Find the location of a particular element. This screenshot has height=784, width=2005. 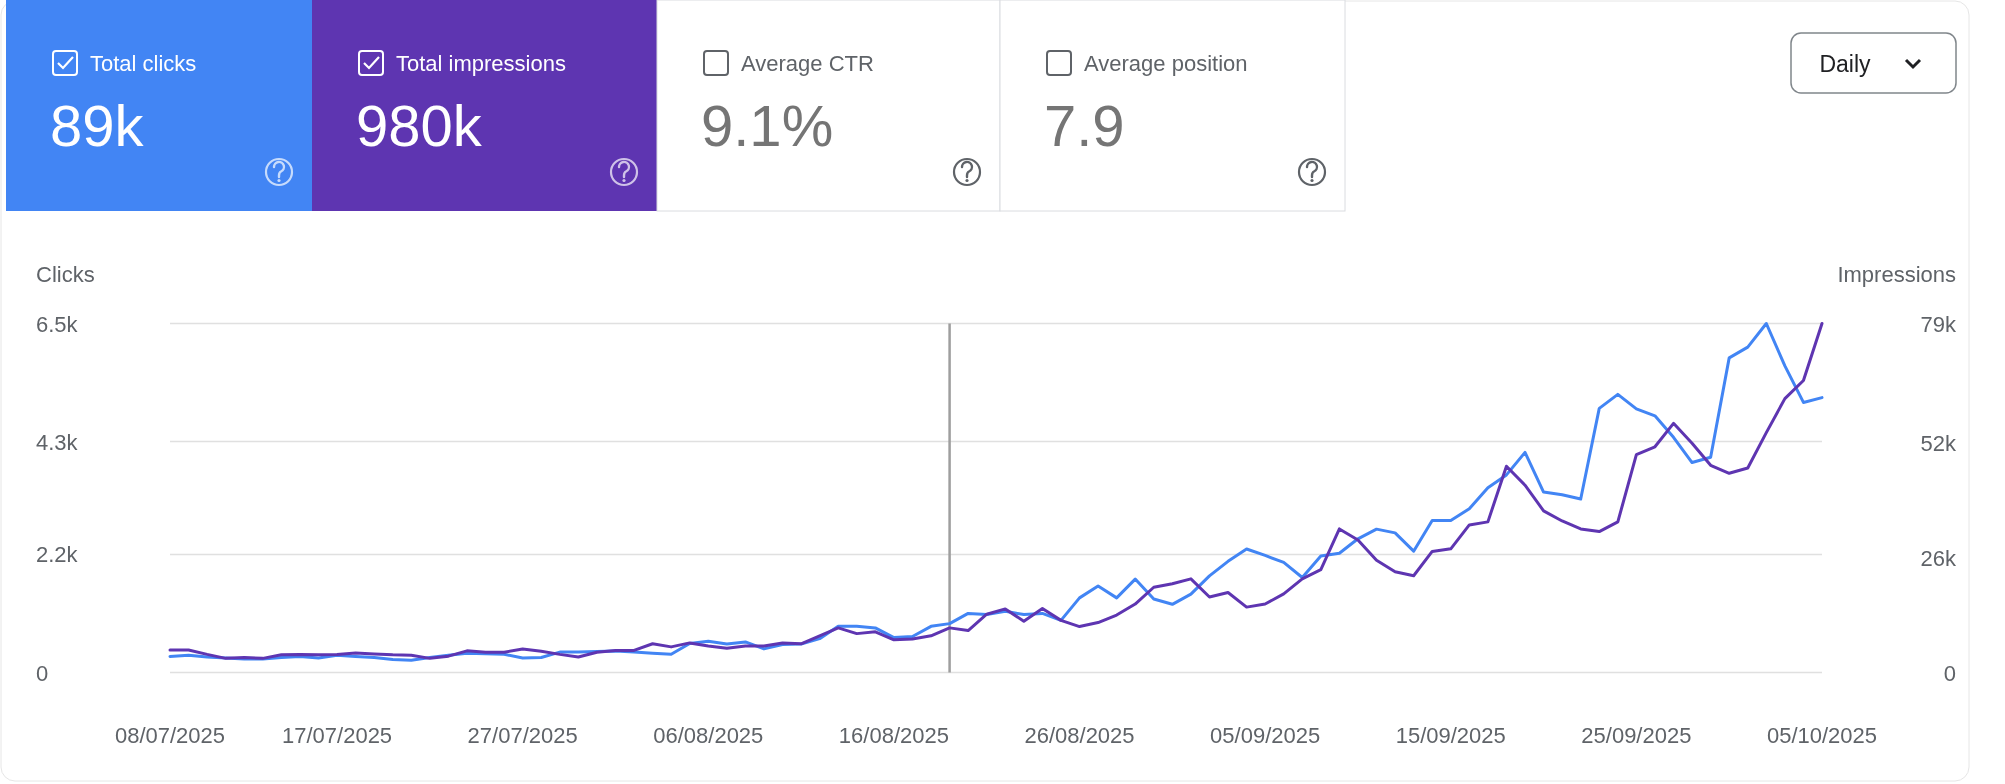

text: 9.1% is located at coordinates (767, 125).